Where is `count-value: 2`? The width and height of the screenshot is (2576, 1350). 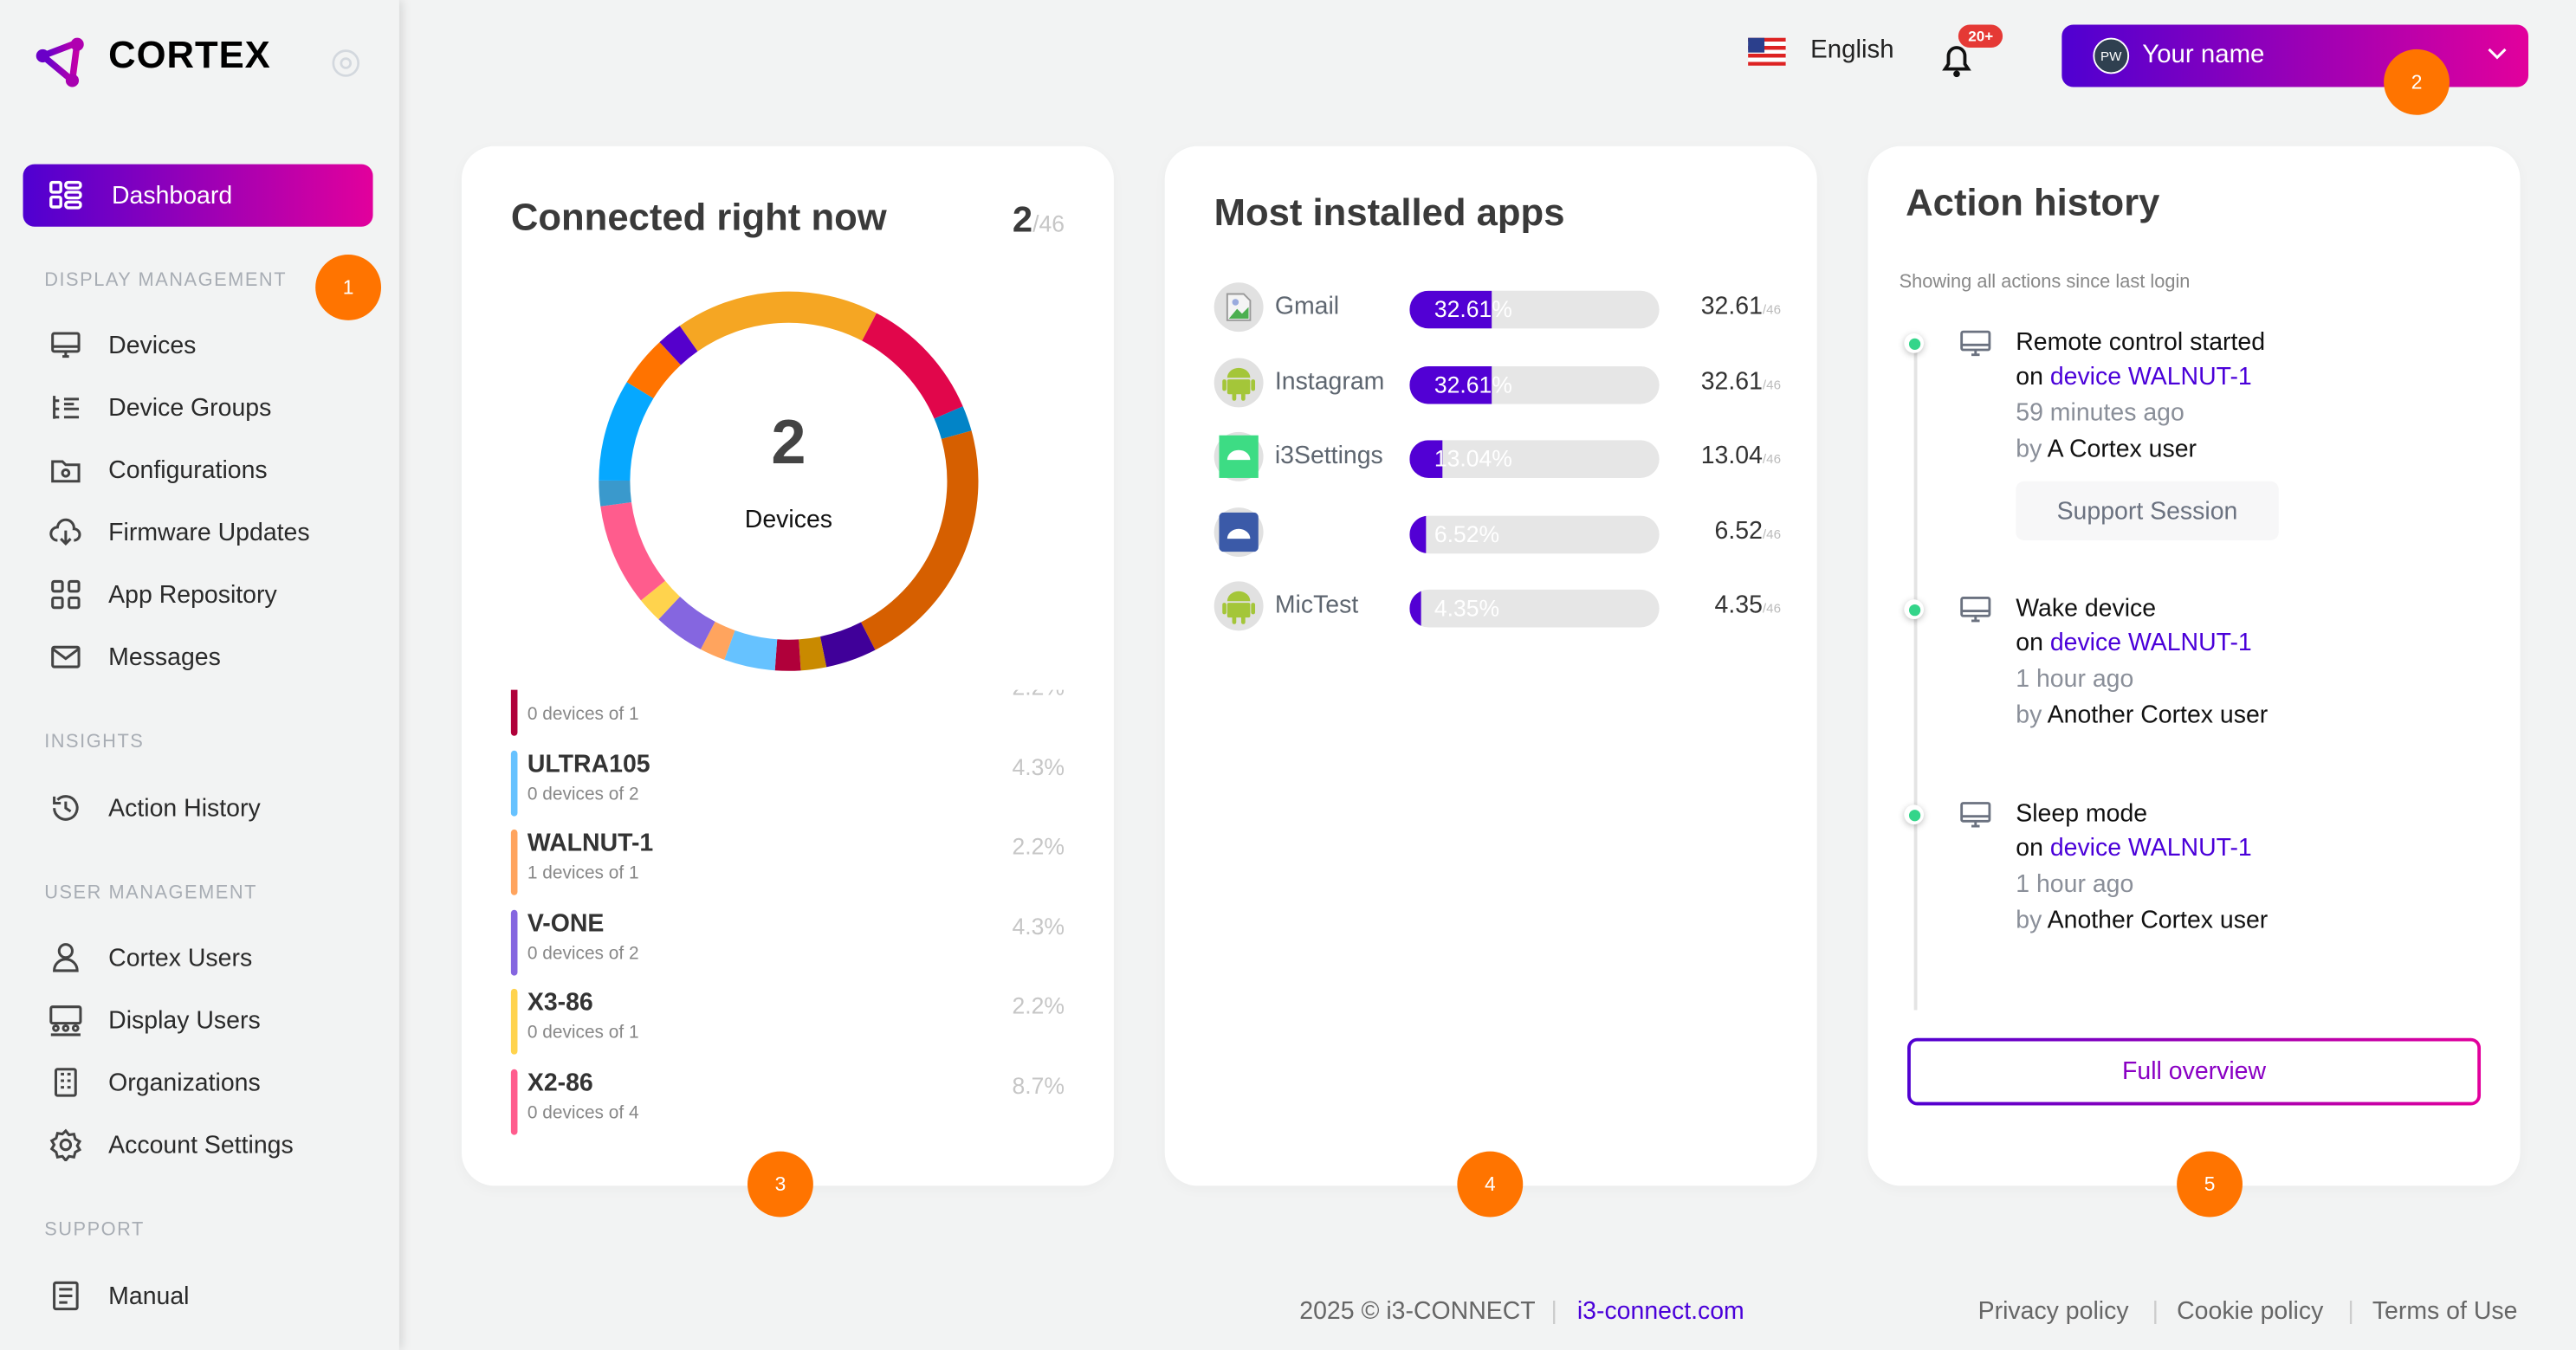 count-value: 2 is located at coordinates (1022, 219).